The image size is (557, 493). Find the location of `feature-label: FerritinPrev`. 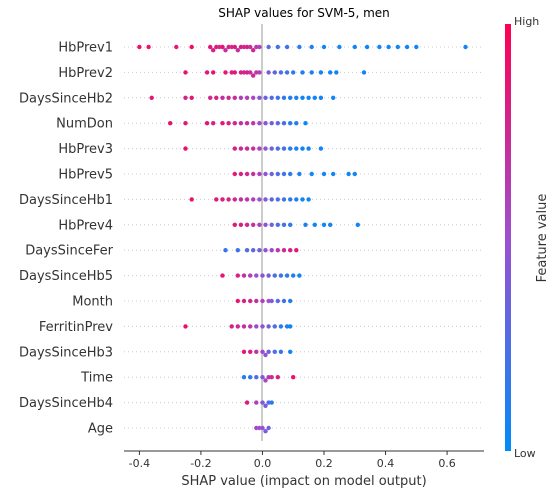

feature-label: FerritinPrev is located at coordinates (76, 327).